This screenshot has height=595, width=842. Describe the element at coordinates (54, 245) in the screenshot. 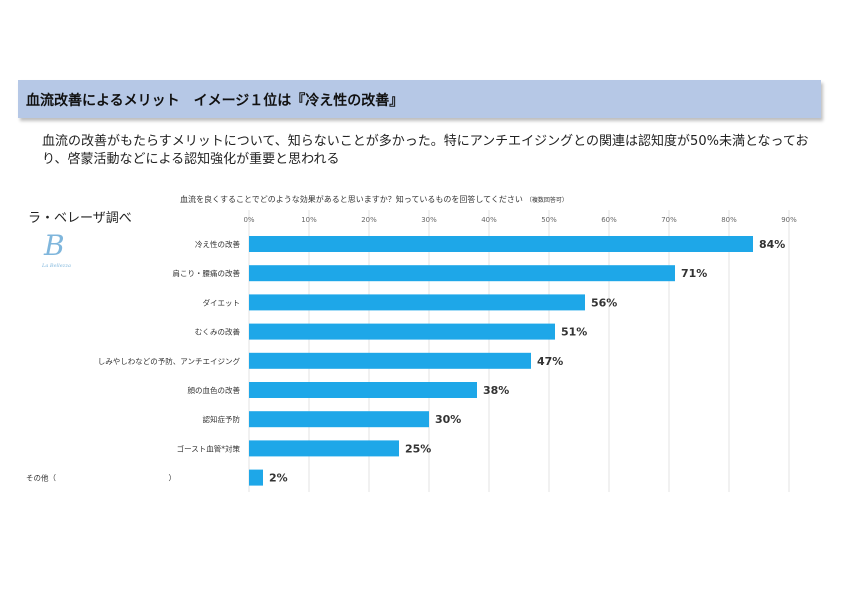

I see `logo-letter: B` at that location.